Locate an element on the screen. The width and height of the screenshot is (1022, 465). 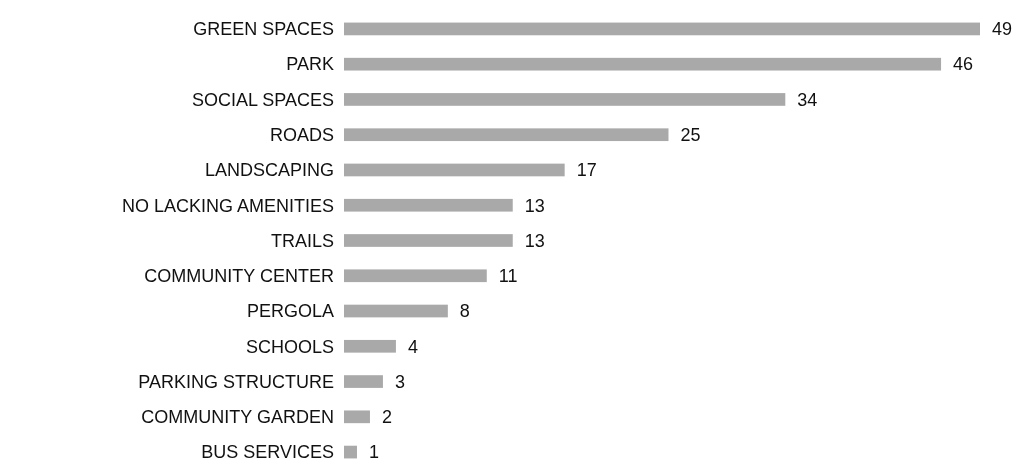
data-label: 46 is located at coordinates (963, 64).